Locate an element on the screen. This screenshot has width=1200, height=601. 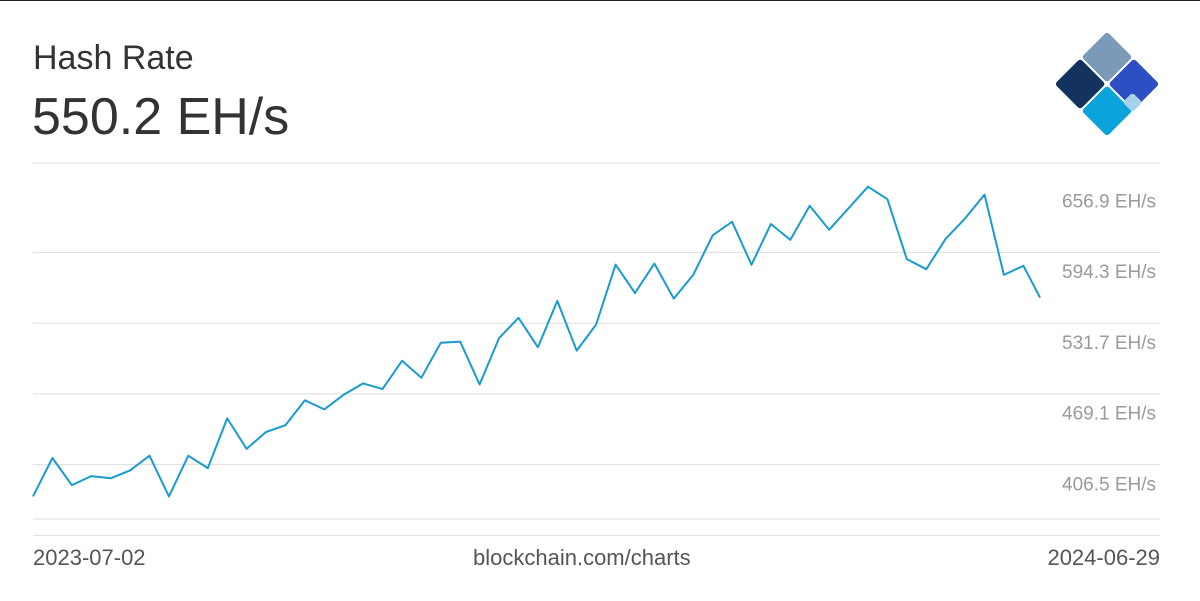
y-tick-label: 656.9 EH/s is located at coordinates (1109, 201).